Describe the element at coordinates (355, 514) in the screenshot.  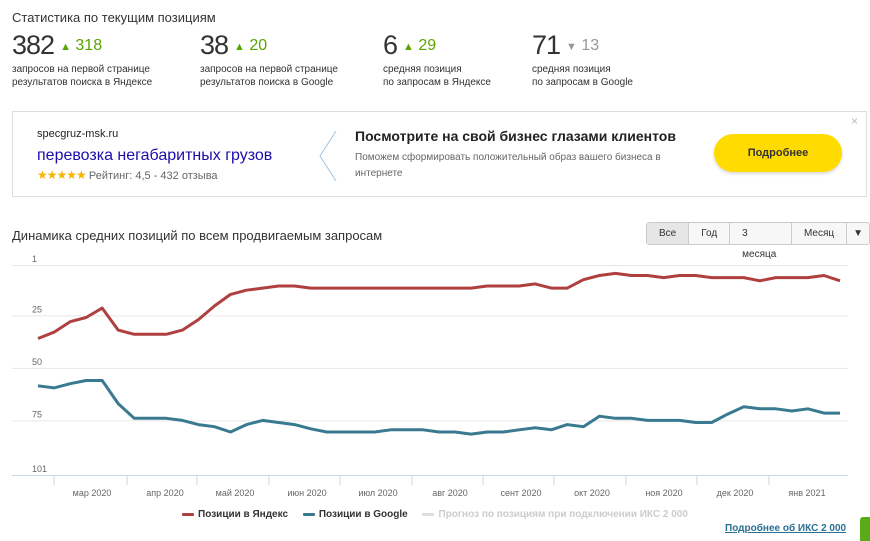
I see `legend-google: Позиции в Google` at that location.